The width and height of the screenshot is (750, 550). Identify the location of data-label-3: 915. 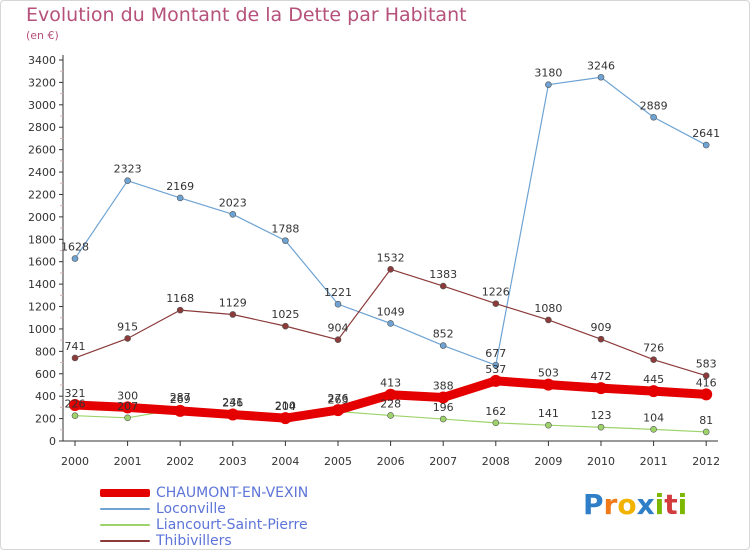
(127, 326).